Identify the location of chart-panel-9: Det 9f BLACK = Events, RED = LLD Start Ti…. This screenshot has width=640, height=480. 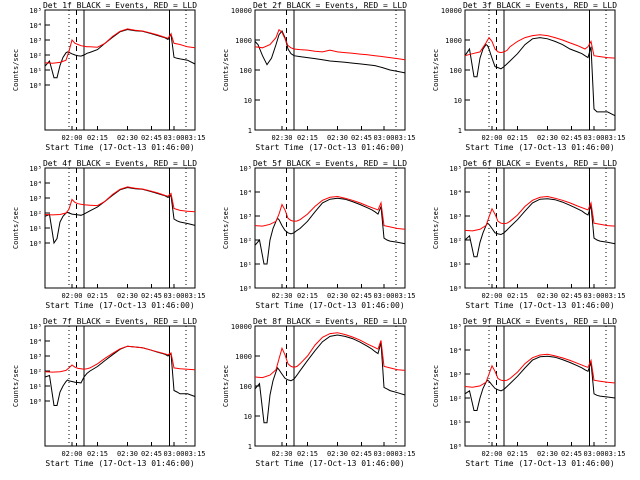
(529, 392).